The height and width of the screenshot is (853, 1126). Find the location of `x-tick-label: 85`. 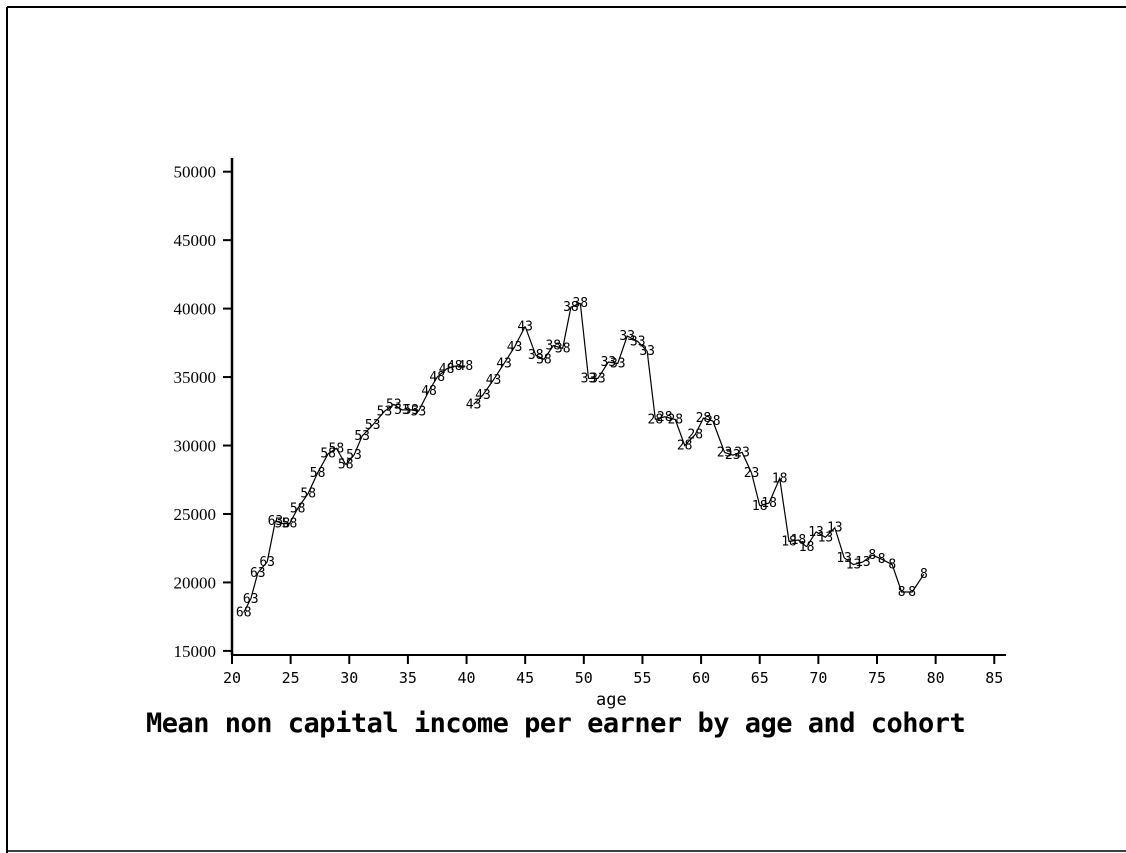

x-tick-label: 85 is located at coordinates (994, 678).